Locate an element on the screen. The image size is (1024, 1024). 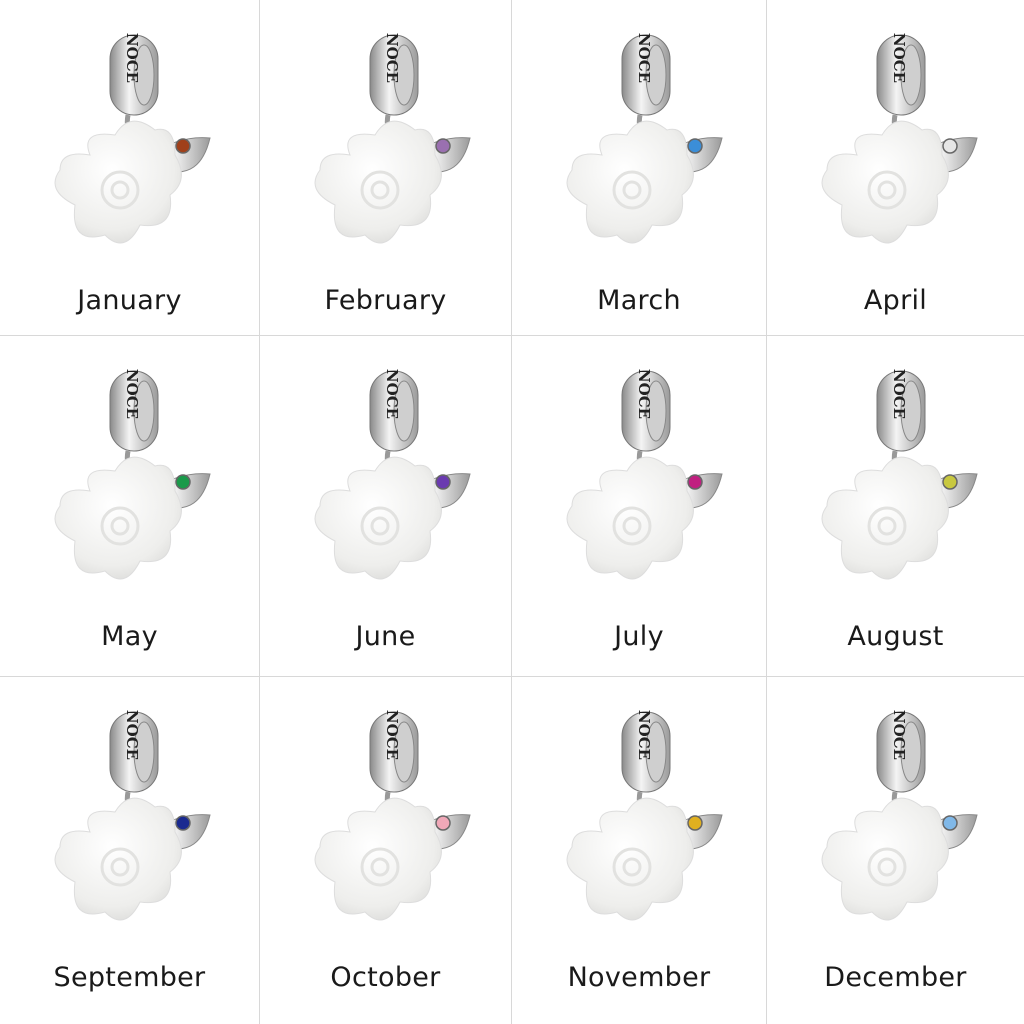
product-cell-january: NOCE January is located at coordinates (130, 168).